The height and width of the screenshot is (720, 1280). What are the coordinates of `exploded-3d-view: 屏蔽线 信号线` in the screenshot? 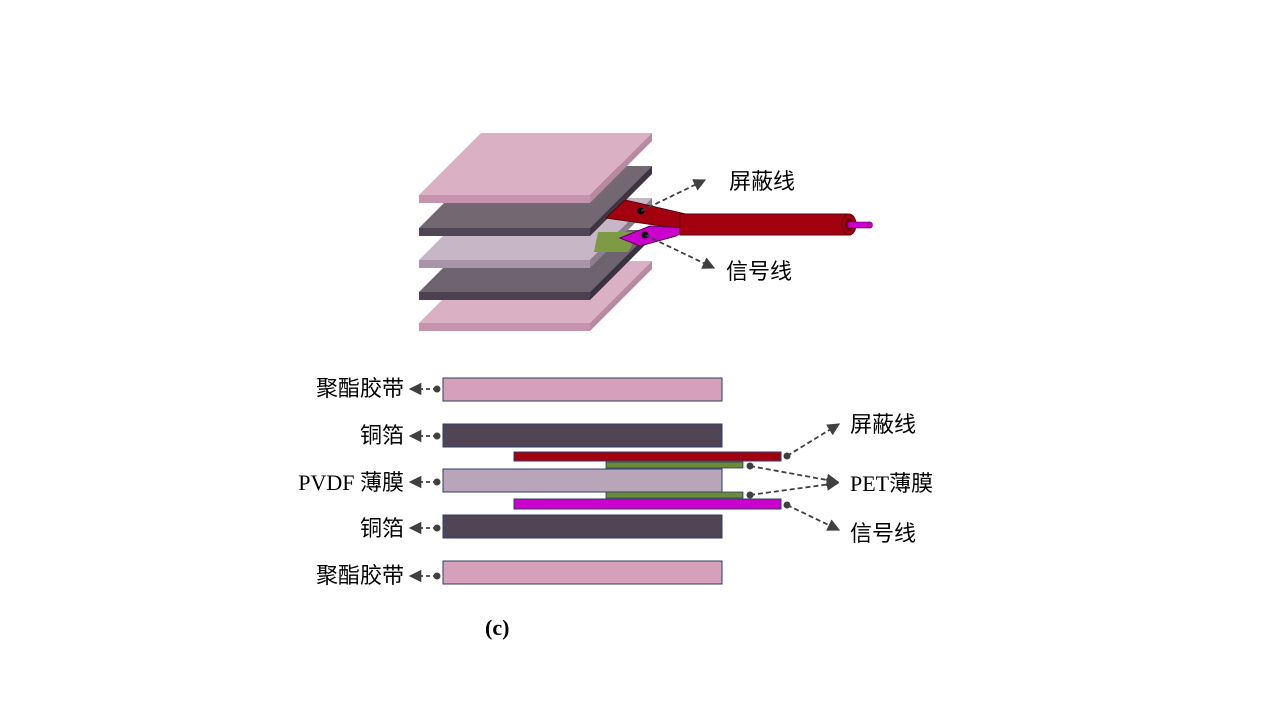 It's located at (646, 232).